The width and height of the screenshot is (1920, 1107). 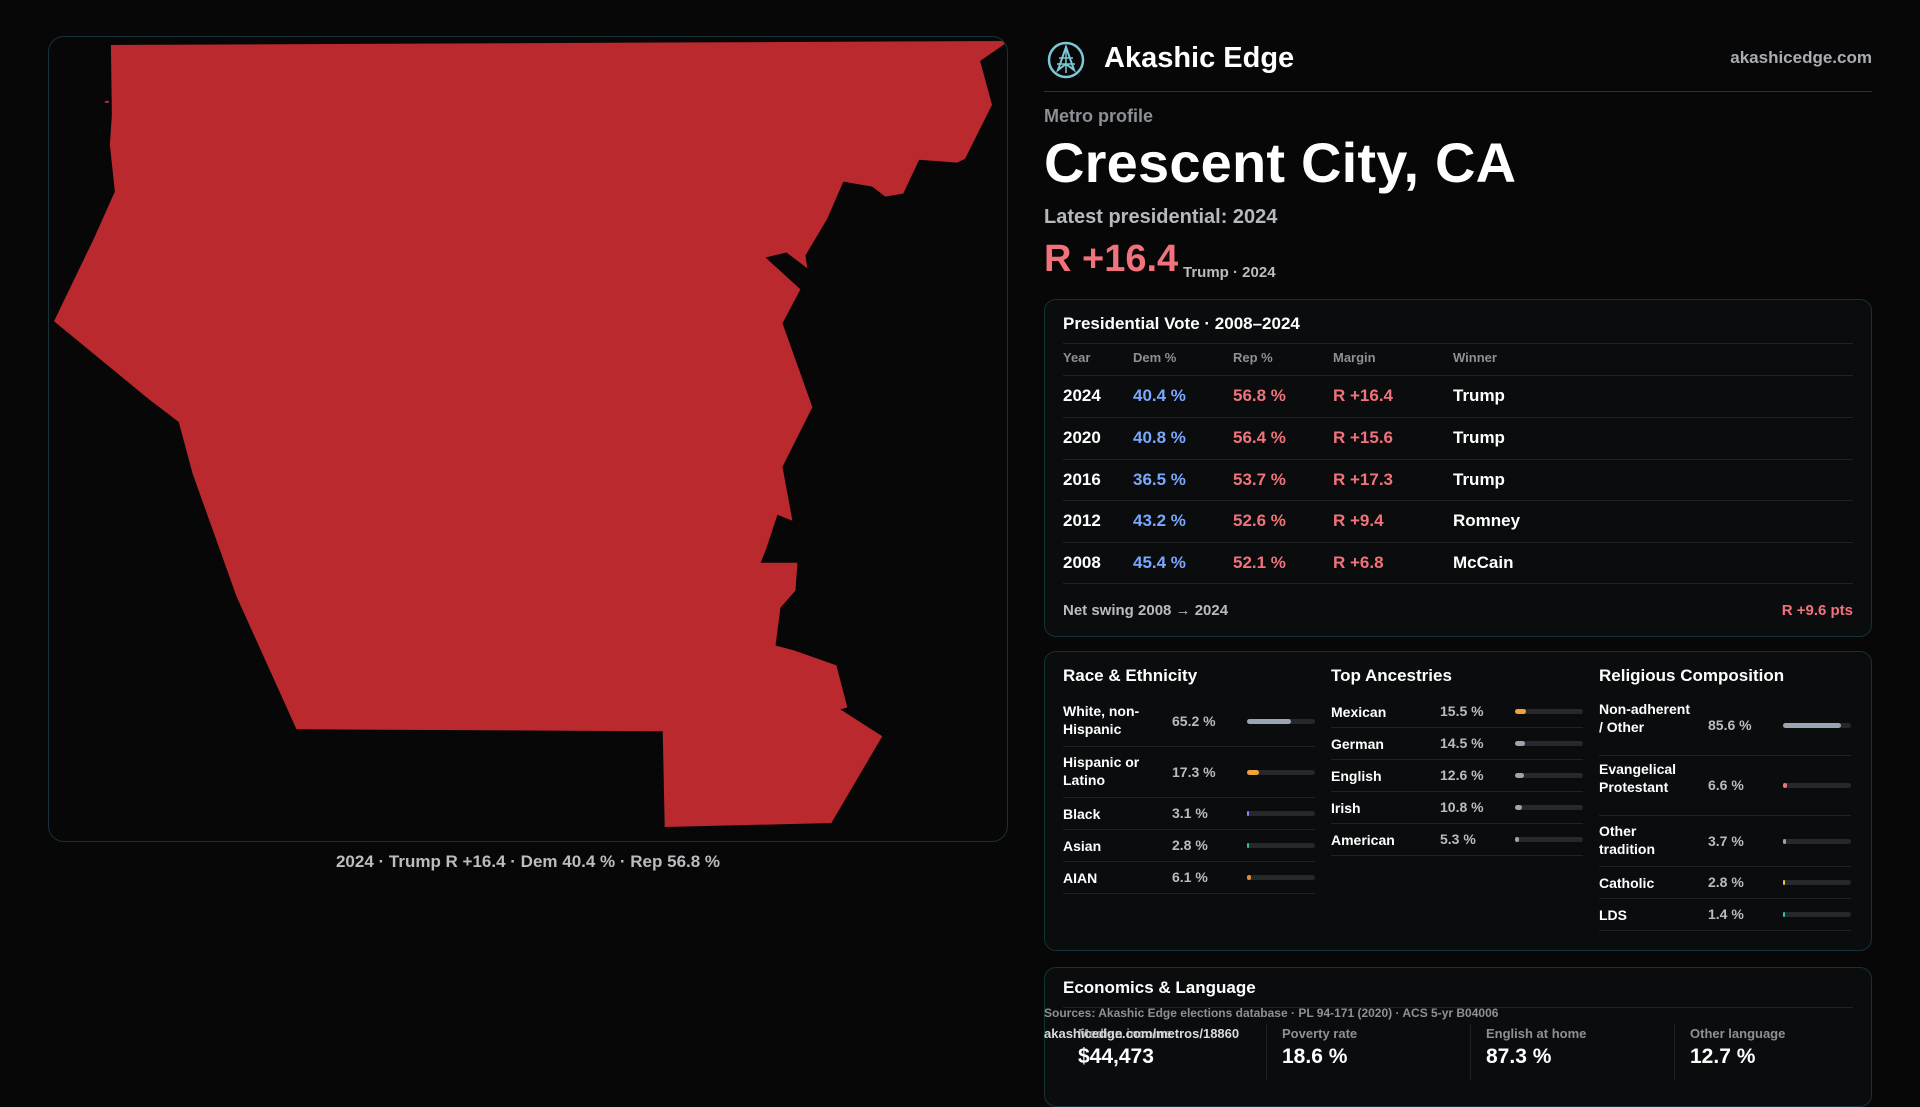 What do you see at coordinates (1125, 1033) in the screenshot?
I see `stat-label: Median income` at bounding box center [1125, 1033].